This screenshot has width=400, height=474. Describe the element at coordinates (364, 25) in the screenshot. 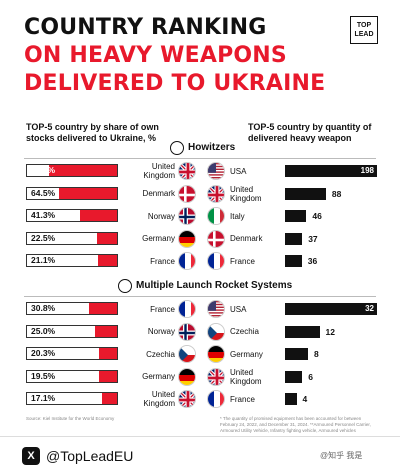

I see `logo-line-1: TOP` at that location.